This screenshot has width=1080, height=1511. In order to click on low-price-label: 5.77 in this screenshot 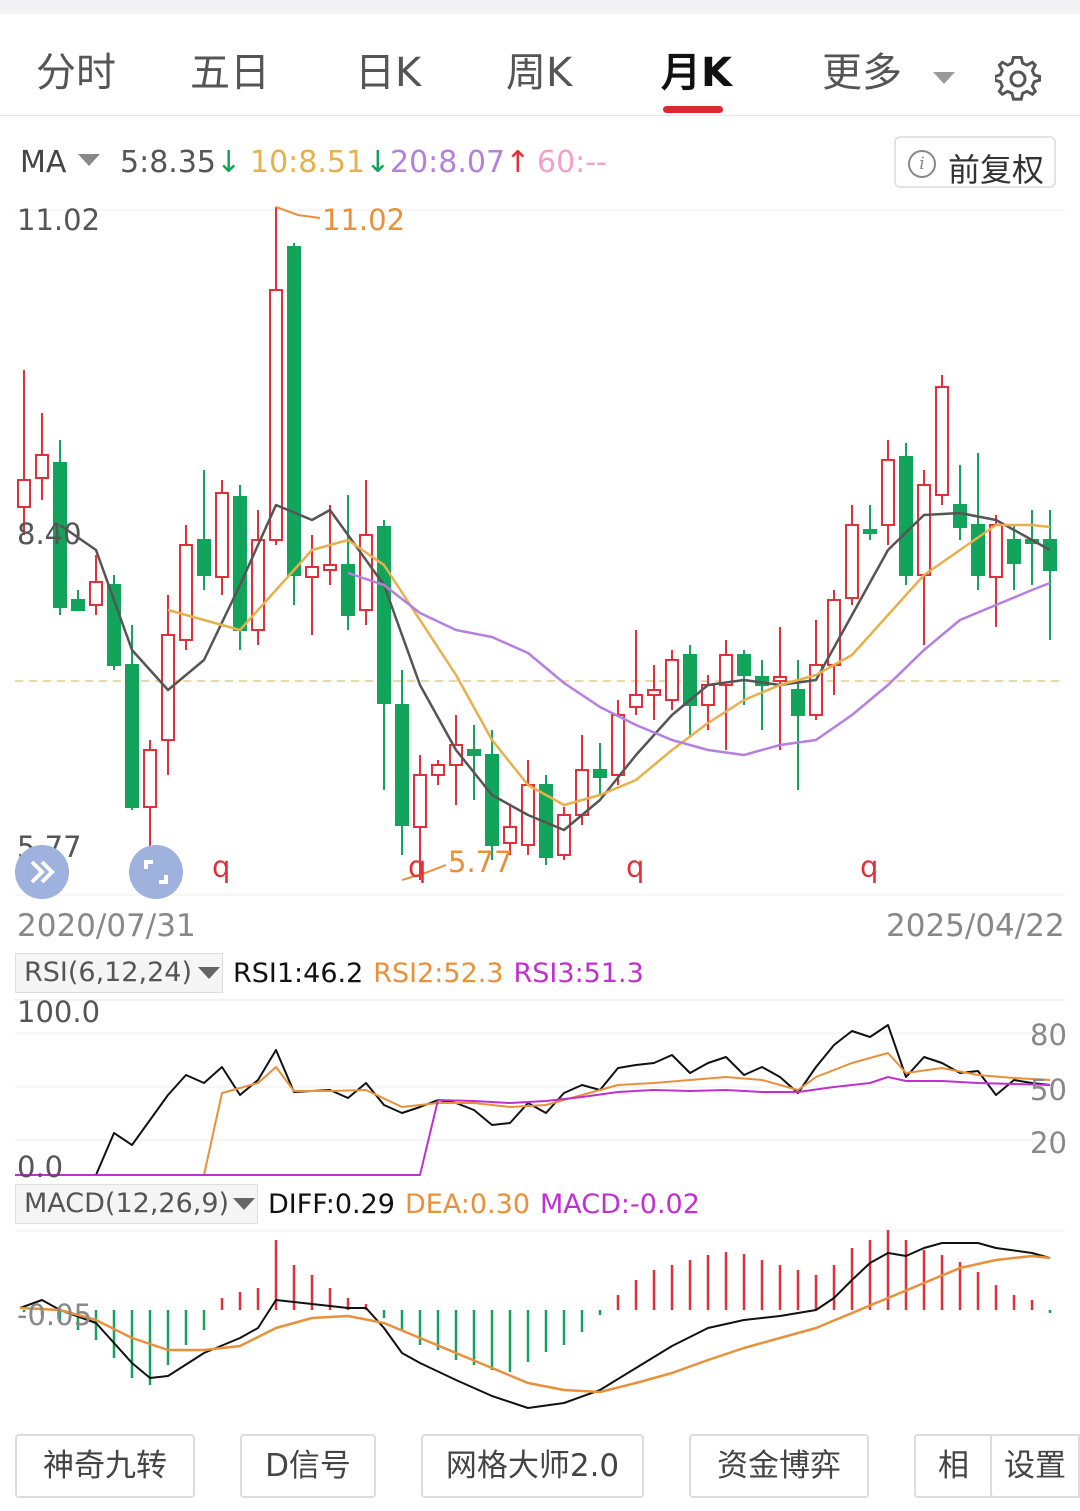, I will do `click(480, 862)`.